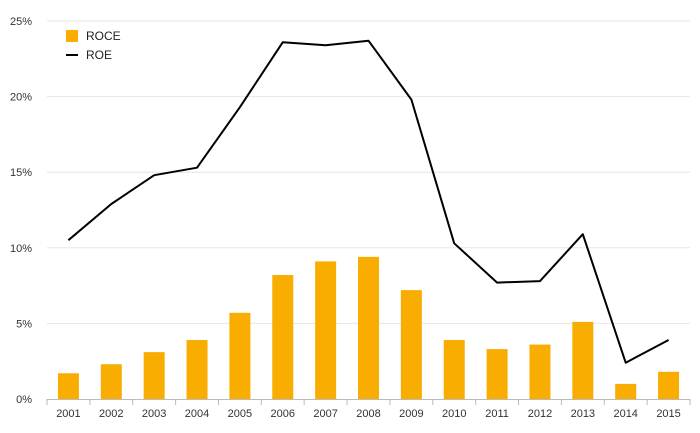 This screenshot has width=700, height=433. Describe the element at coordinates (240, 414) in the screenshot. I see `x-tick-label: 2005` at that location.